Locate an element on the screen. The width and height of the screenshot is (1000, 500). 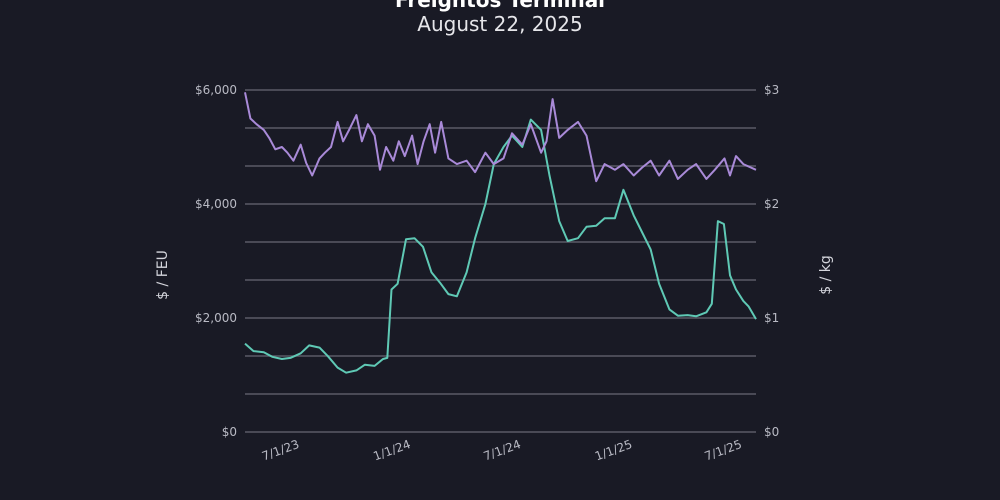
left-axis-ticks: $0 $2,000 $4,000 $6,000 is located at coordinates (216, 261).